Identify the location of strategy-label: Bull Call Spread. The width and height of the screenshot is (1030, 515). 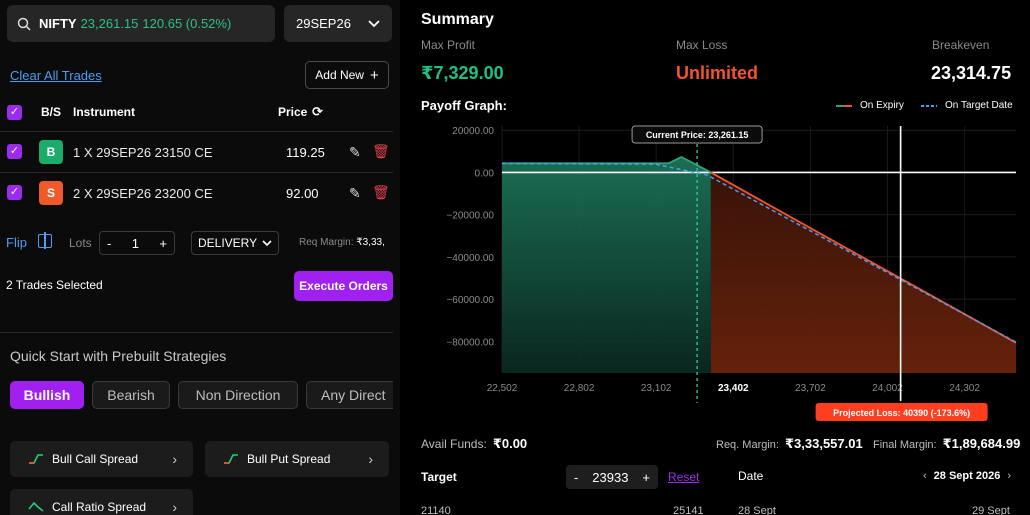
(95, 459).